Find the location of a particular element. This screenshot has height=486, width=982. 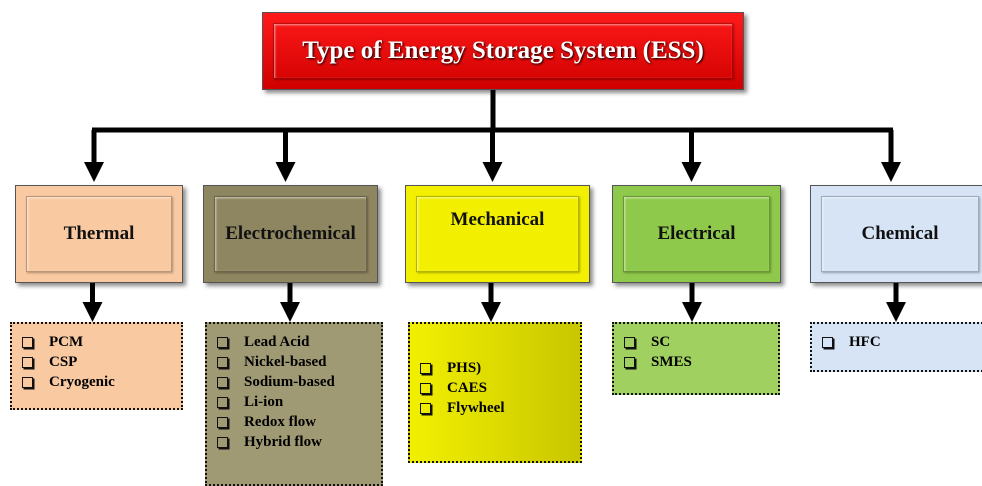

item-list: HFC is located at coordinates (896, 347).